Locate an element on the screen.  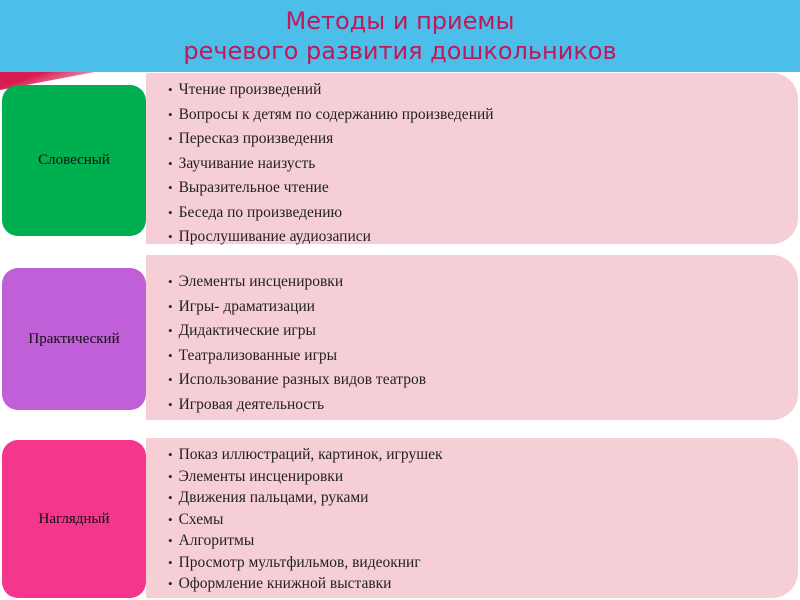
method-item: Игры- драматизации is located at coordinates (483, 307).